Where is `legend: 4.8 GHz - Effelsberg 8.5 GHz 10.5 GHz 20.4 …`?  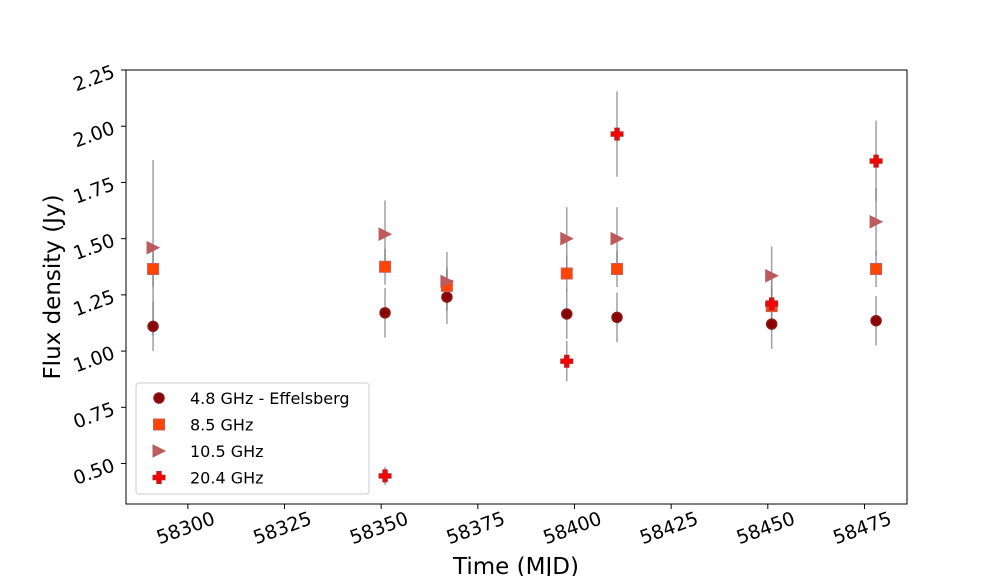 legend: 4.8 GHz - Effelsberg 8.5 GHz 10.5 GHz 20.4 … is located at coordinates (252, 438).